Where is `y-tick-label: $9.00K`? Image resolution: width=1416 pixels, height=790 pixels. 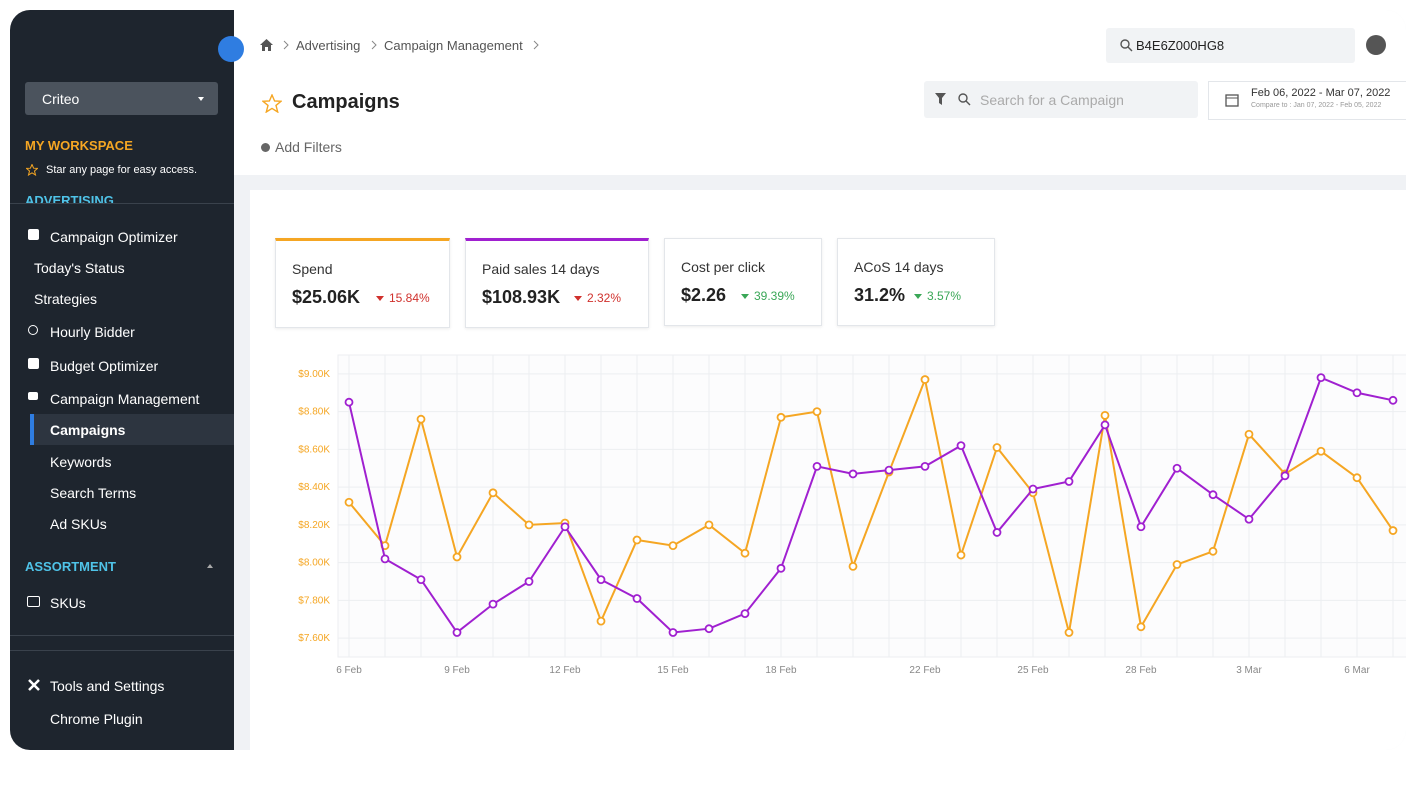
y-tick-label: $9.00K is located at coordinates (314, 374).